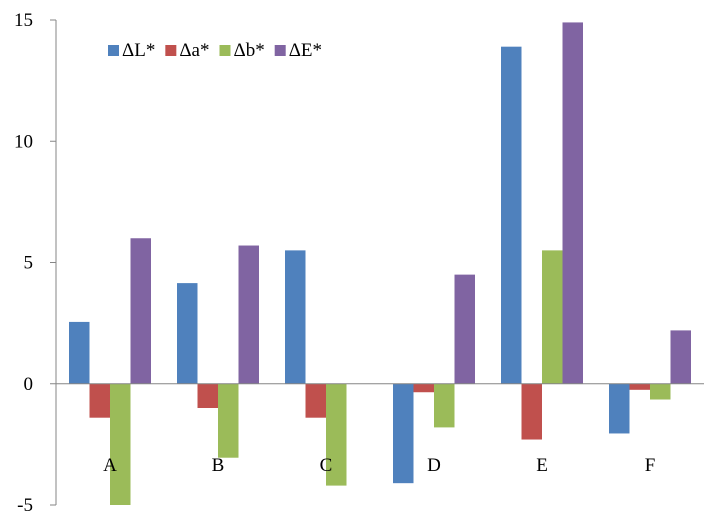 Image resolution: width=704 pixels, height=513 pixels. I want to click on y-tick-label: -5, so click(25, 504).